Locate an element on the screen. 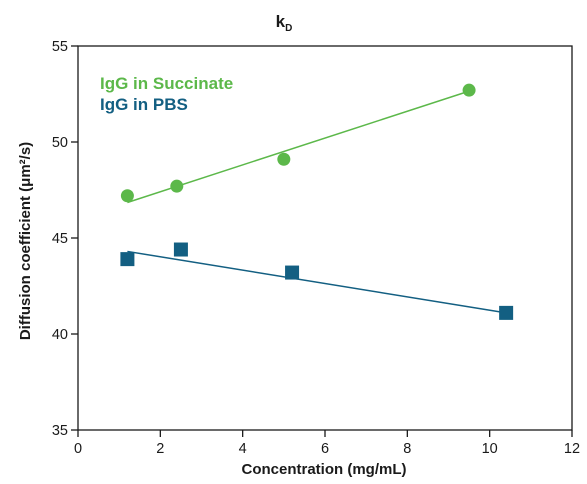  x-tick-label-4: 4 is located at coordinates (243, 449).